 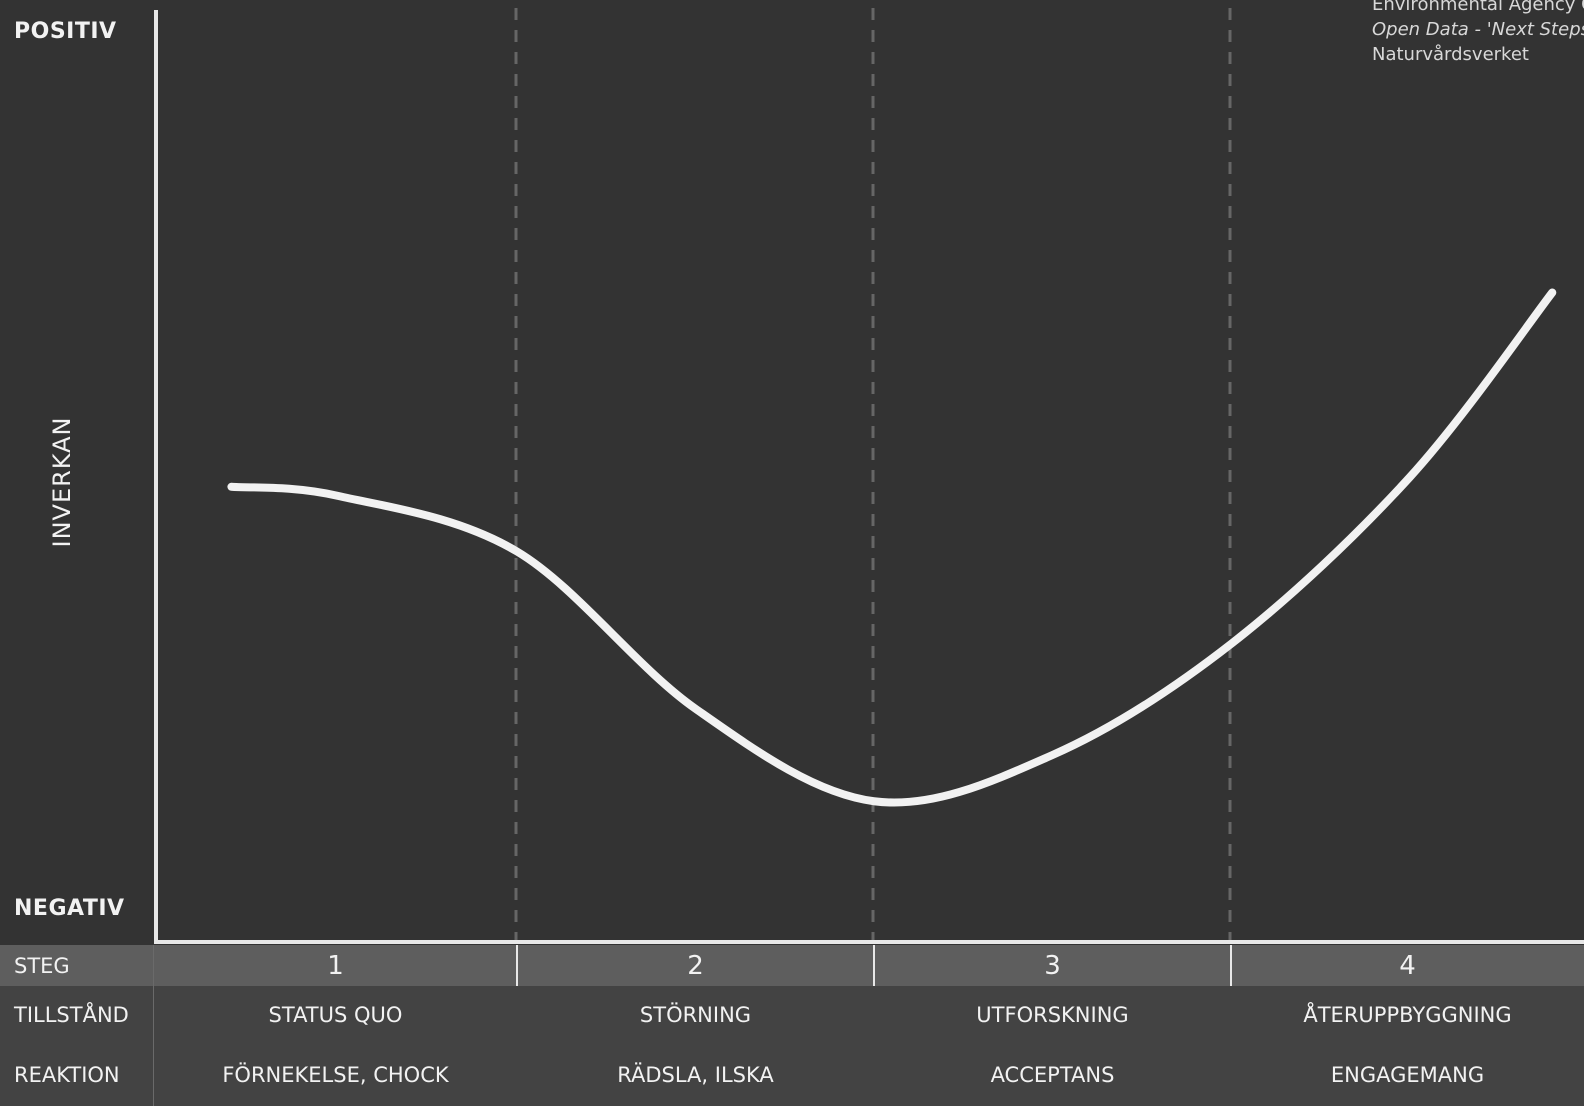 I want to click on row-label-tillstand: TILLSTÅND, so click(x=77, y=1015).